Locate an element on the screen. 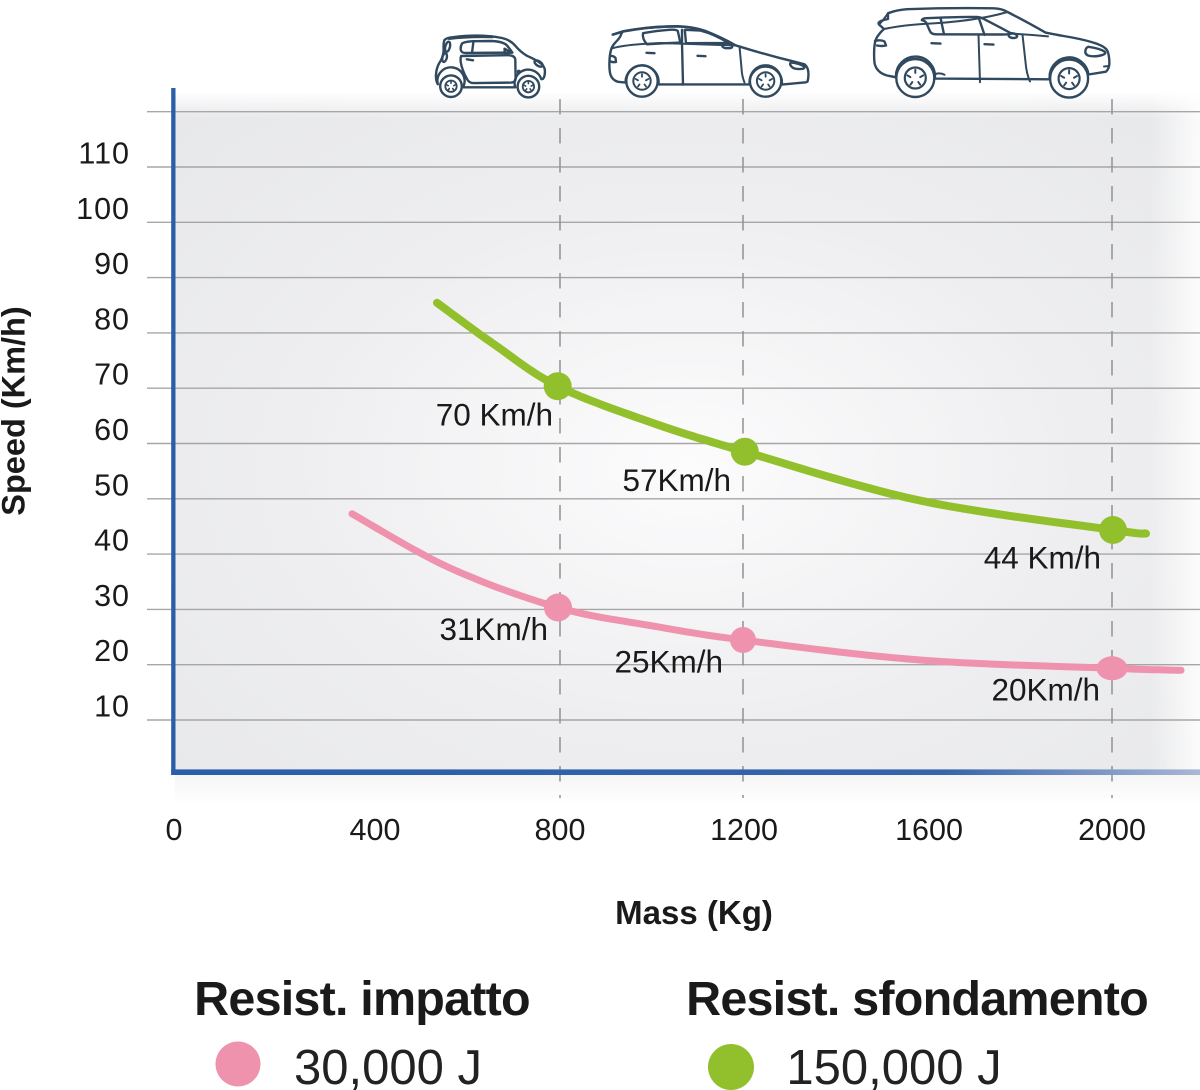 This screenshot has width=1200, height=1090. svg-text: 60 is located at coordinates (112, 430).